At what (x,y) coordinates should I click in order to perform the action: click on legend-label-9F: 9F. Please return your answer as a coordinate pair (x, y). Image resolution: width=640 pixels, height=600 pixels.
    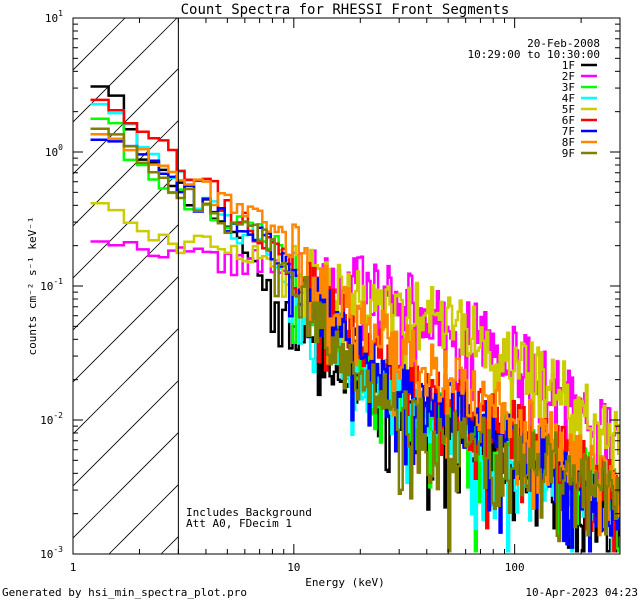
    Looking at the image, I should click on (568, 153).